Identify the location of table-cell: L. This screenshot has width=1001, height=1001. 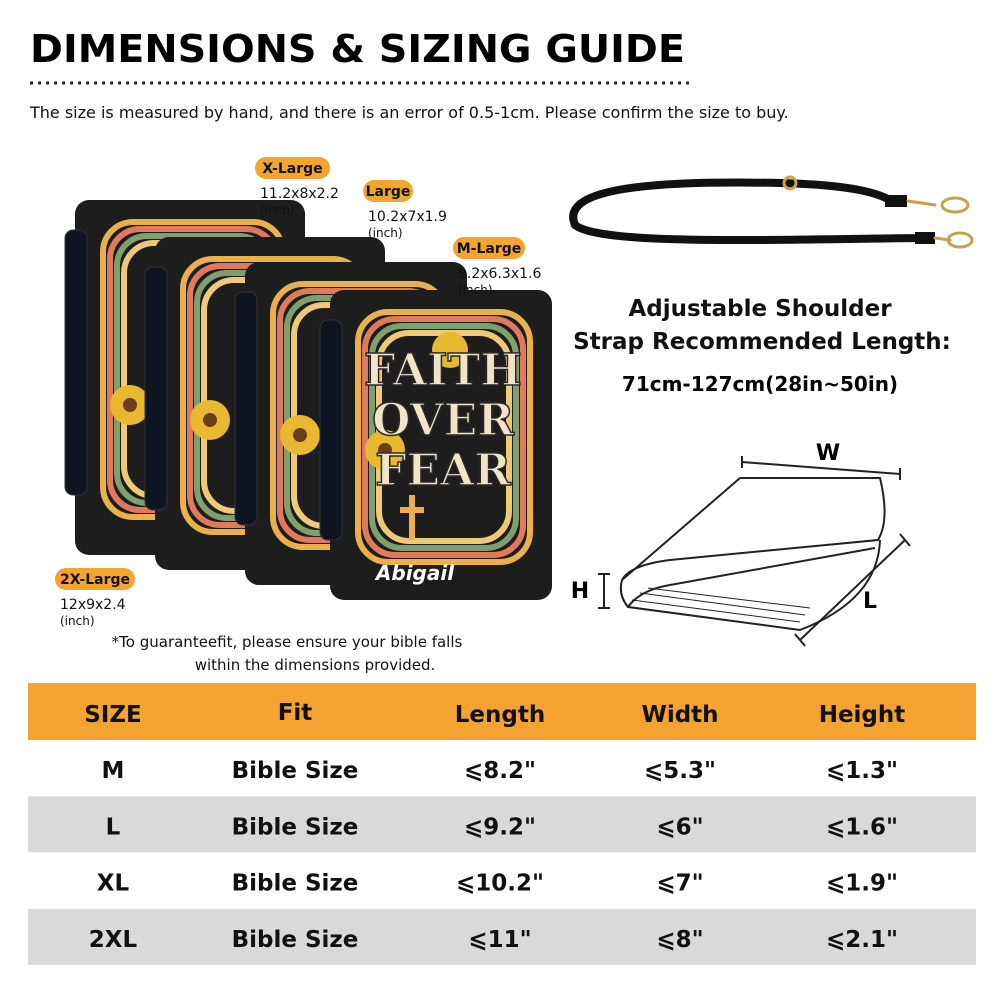
(113, 827).